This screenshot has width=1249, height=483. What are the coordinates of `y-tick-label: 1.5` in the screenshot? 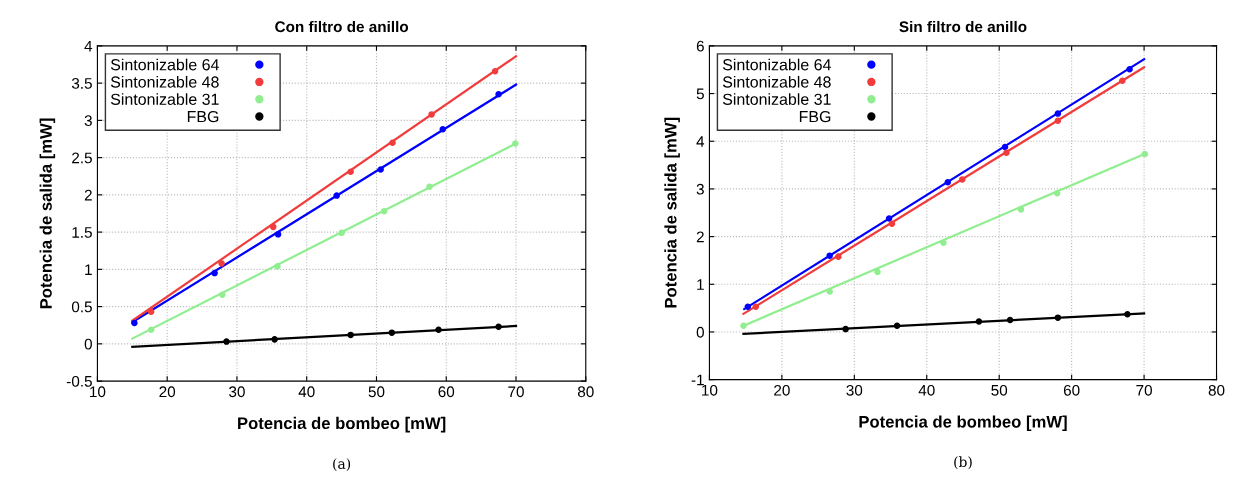 It's located at (82, 232).